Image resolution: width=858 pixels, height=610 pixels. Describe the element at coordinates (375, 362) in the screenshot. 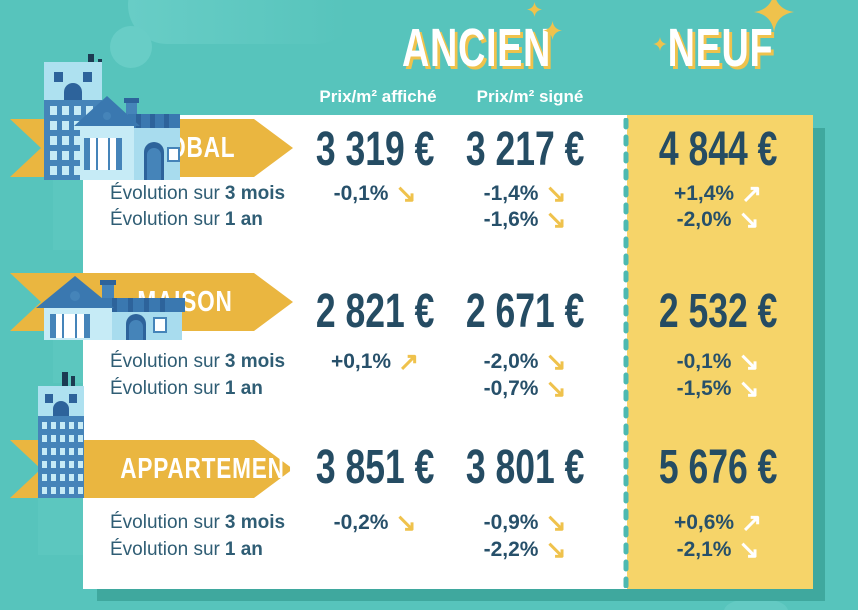

I see `evolution-value: +0,1% ↗` at that location.